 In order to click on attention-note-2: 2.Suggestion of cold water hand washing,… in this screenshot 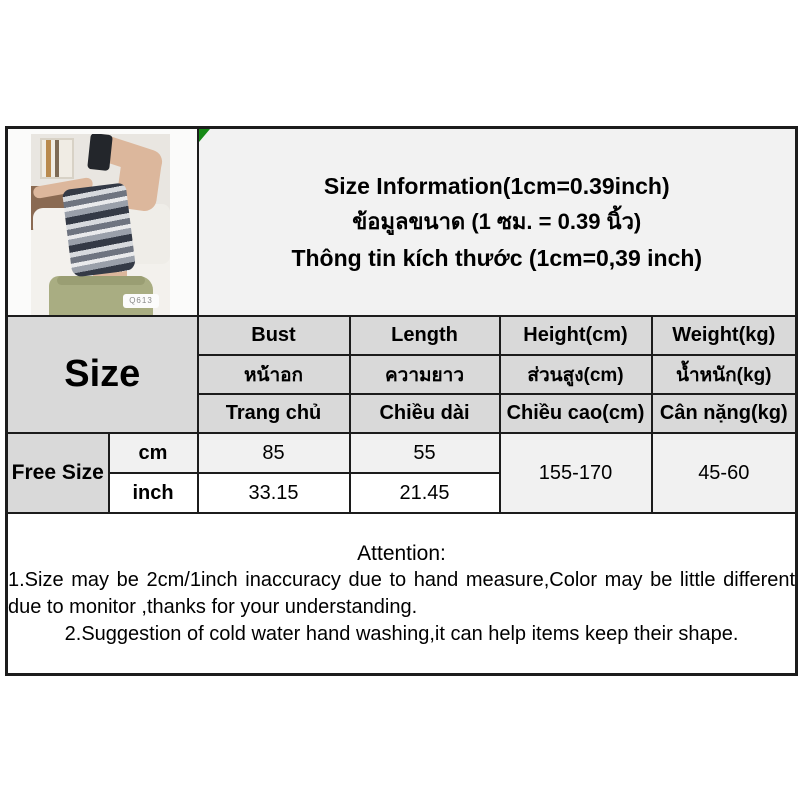, I will do `click(401, 633)`.